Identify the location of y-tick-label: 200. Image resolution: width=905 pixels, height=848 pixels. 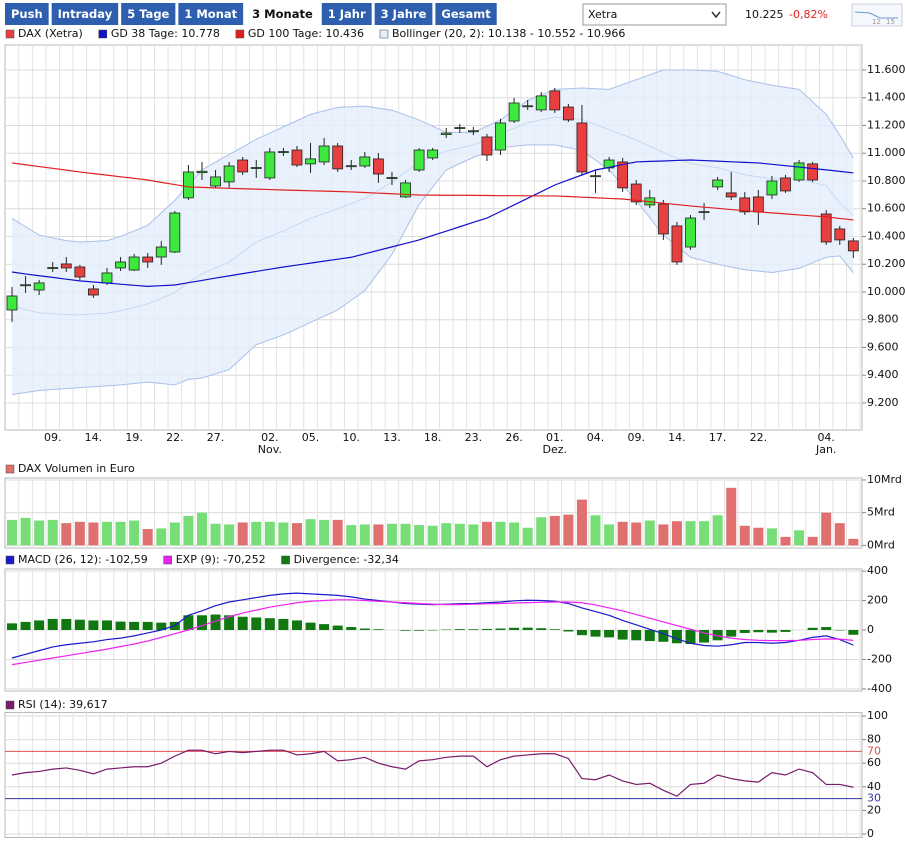
(877, 600).